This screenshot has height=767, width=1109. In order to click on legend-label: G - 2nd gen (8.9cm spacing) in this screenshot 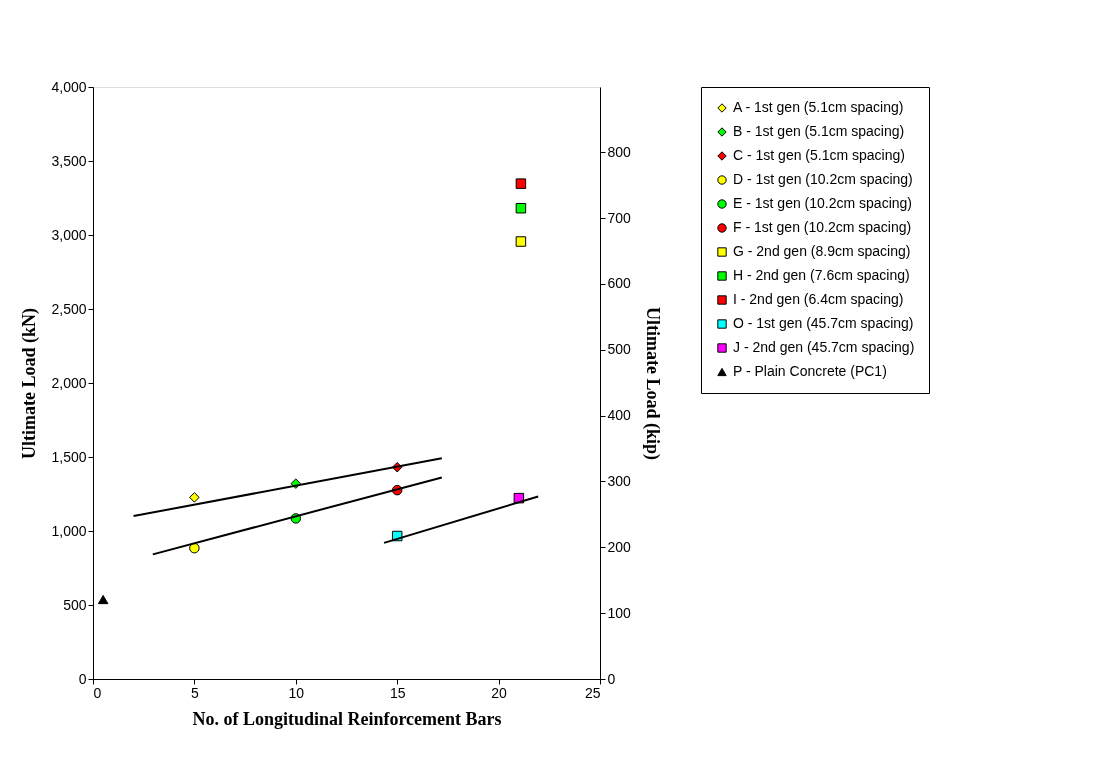, I will do `click(822, 251)`.